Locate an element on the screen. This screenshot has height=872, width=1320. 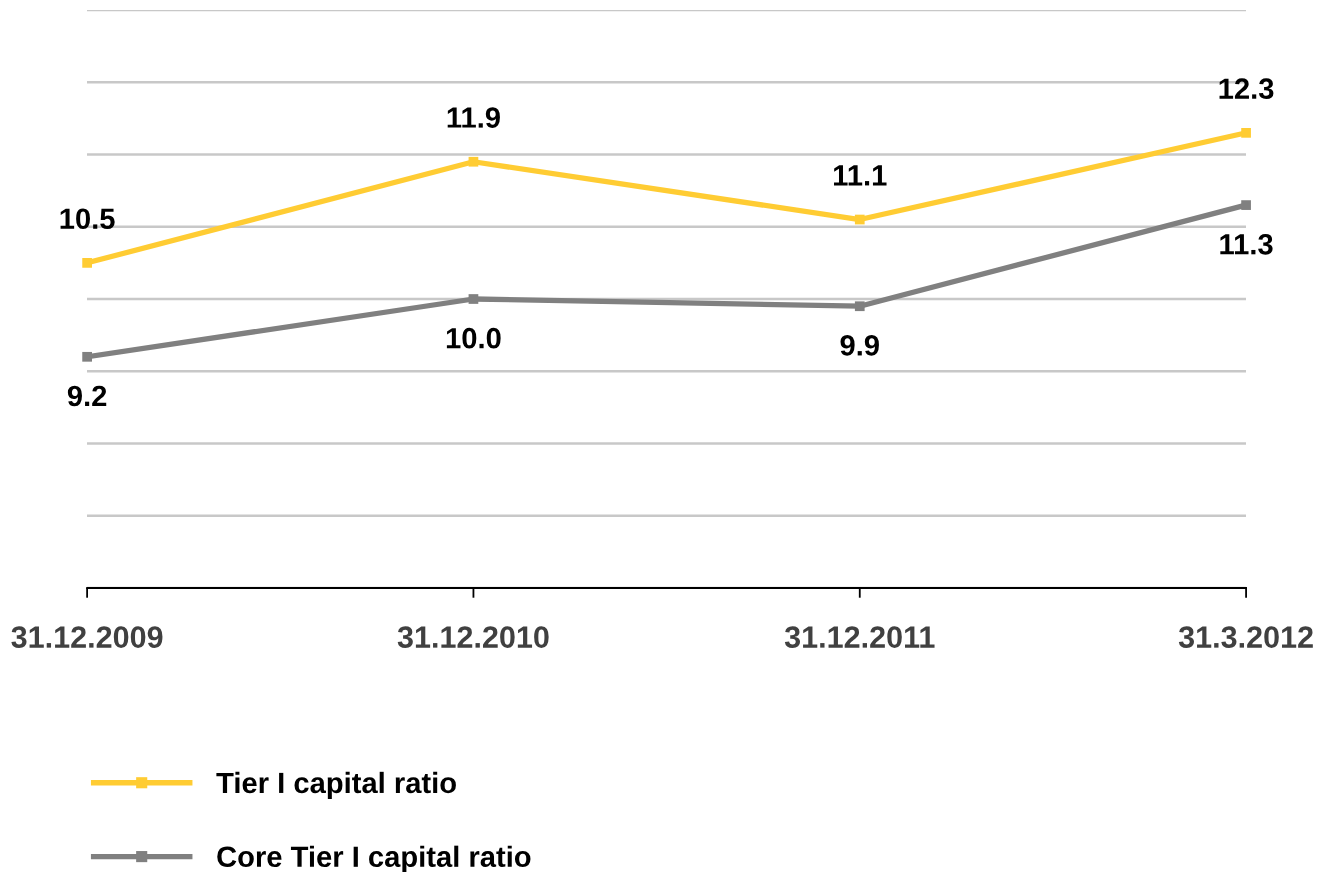
legend-label: Core Tier I capital ratio is located at coordinates (374, 858).